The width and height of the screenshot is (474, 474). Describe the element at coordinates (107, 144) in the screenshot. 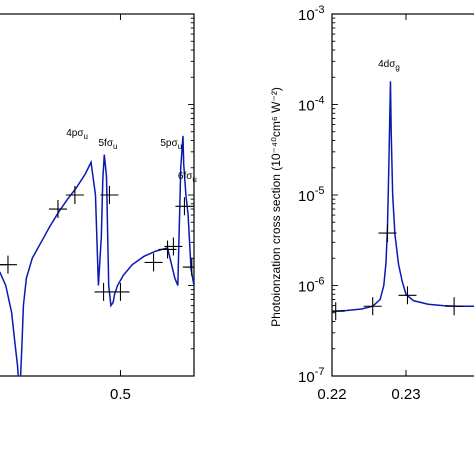

I see `left-annotation: 5fσu` at that location.